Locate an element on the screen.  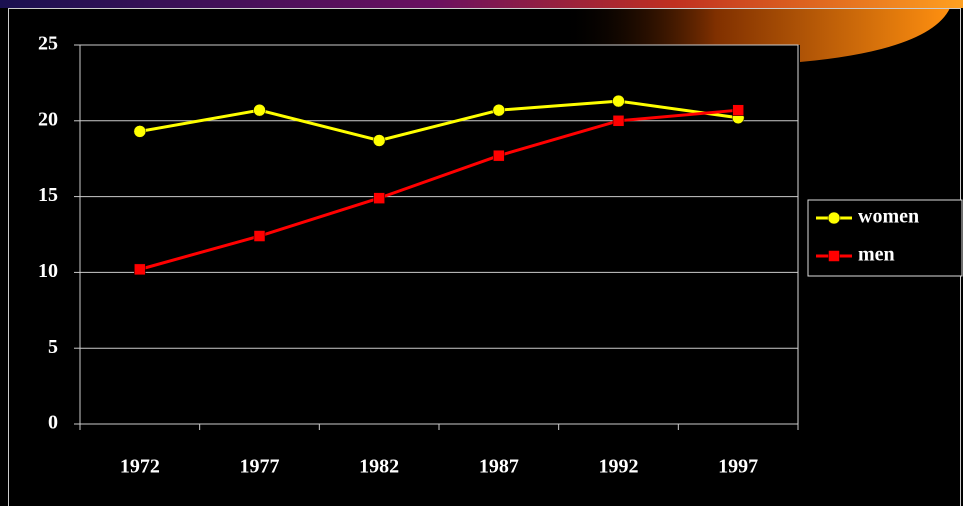
y-tick-label: 15 is located at coordinates (48, 195).